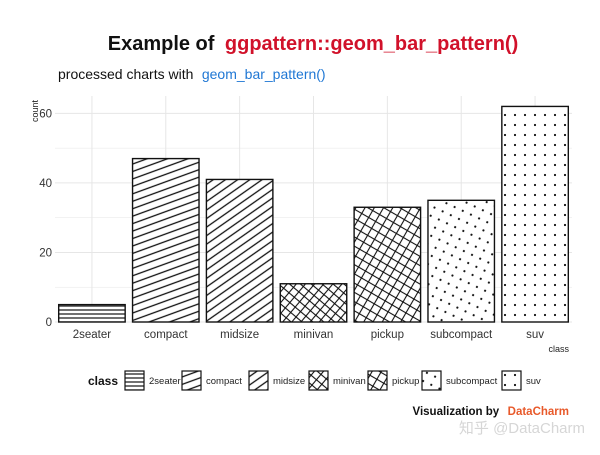 The height and width of the screenshot is (455, 600). I want to click on legend-item-2seater: 2seater, so click(153, 380).